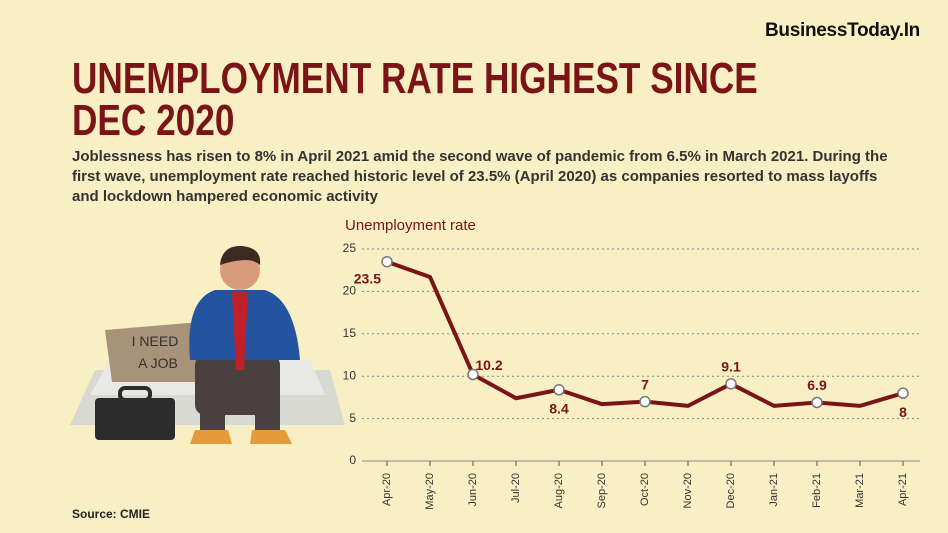  I want to click on data-label: 23.5, so click(367, 278).